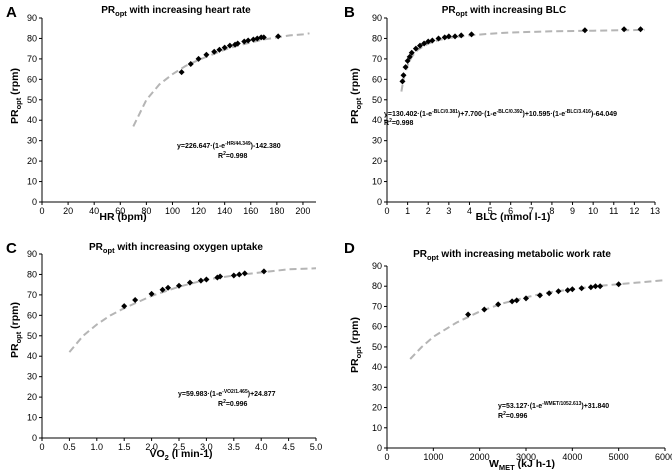 The image size is (672, 474). I want to click on x-tick-label: 3.5, so click(234, 447).